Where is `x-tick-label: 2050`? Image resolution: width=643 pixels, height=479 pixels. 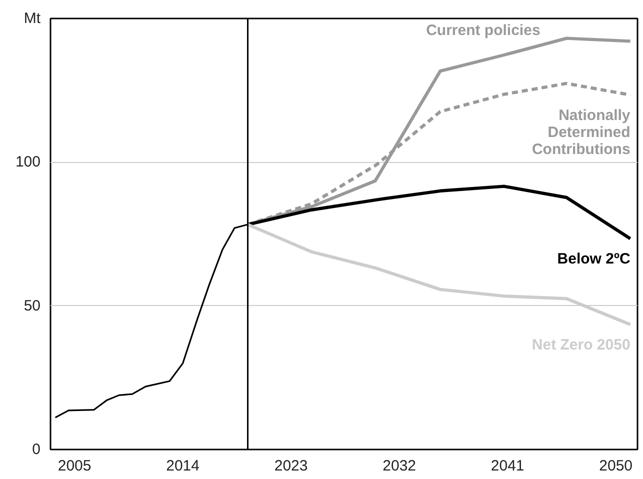 x-tick-label: 2050 is located at coordinates (616, 466).